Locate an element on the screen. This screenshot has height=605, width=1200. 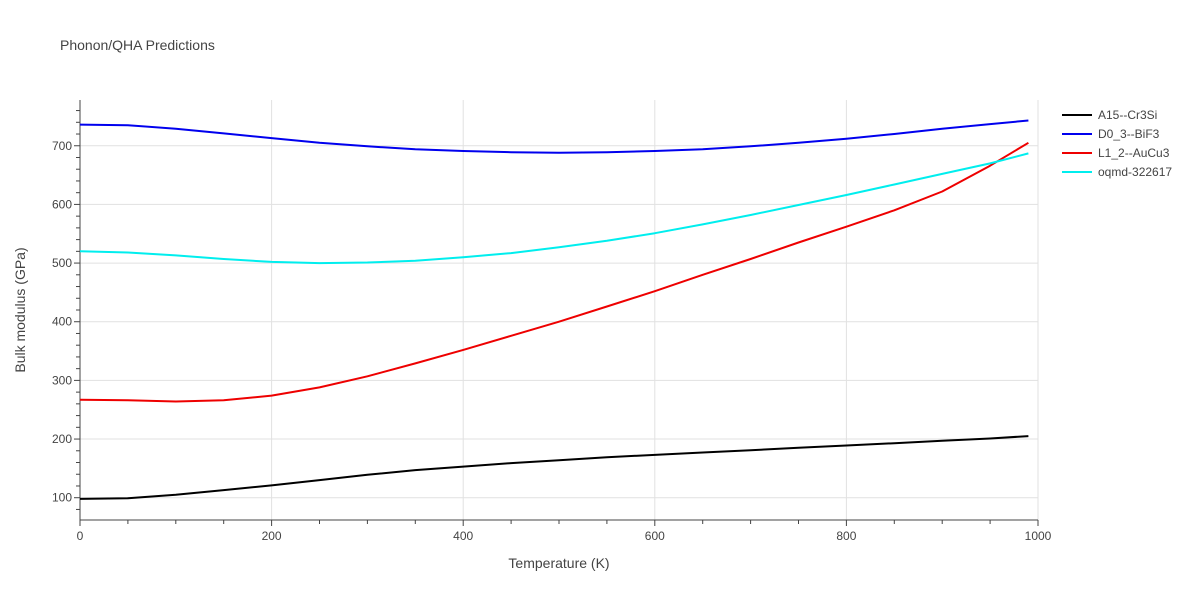
legend-label: A15--Cr3Si is located at coordinates (1127, 115).